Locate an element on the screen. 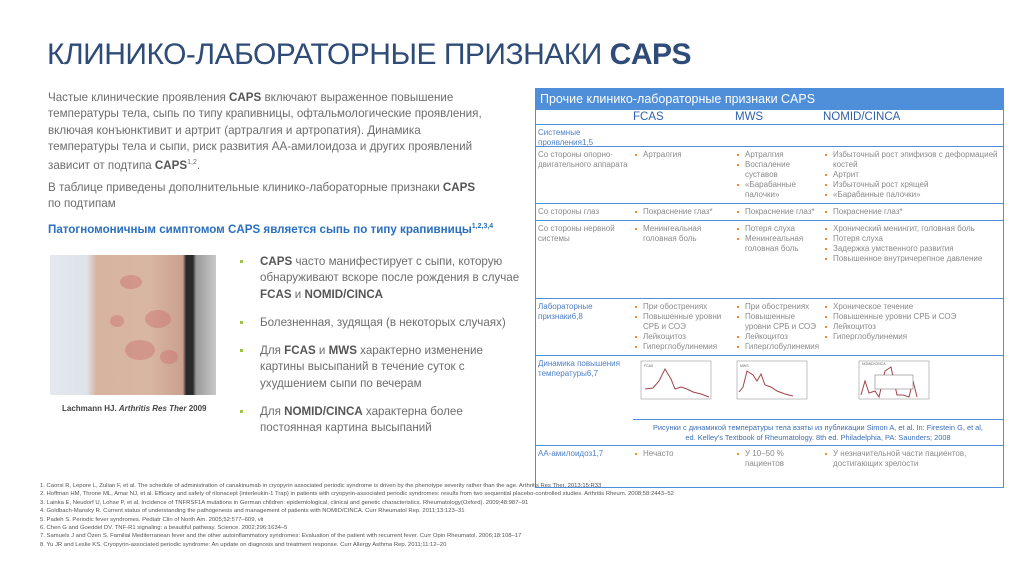 This screenshot has height=574, width=1024. cell-item: Задержка умственного развития is located at coordinates (913, 249).